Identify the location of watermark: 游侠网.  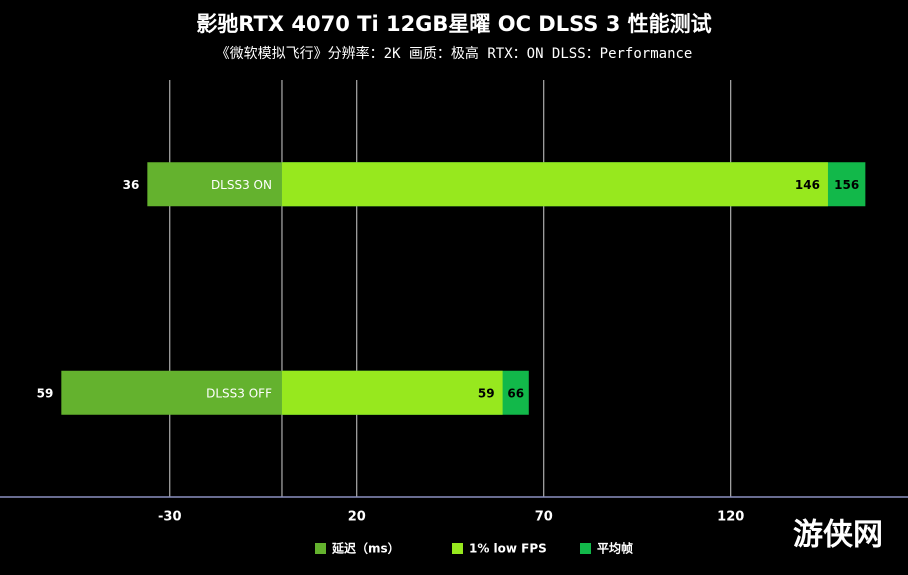
(838, 535).